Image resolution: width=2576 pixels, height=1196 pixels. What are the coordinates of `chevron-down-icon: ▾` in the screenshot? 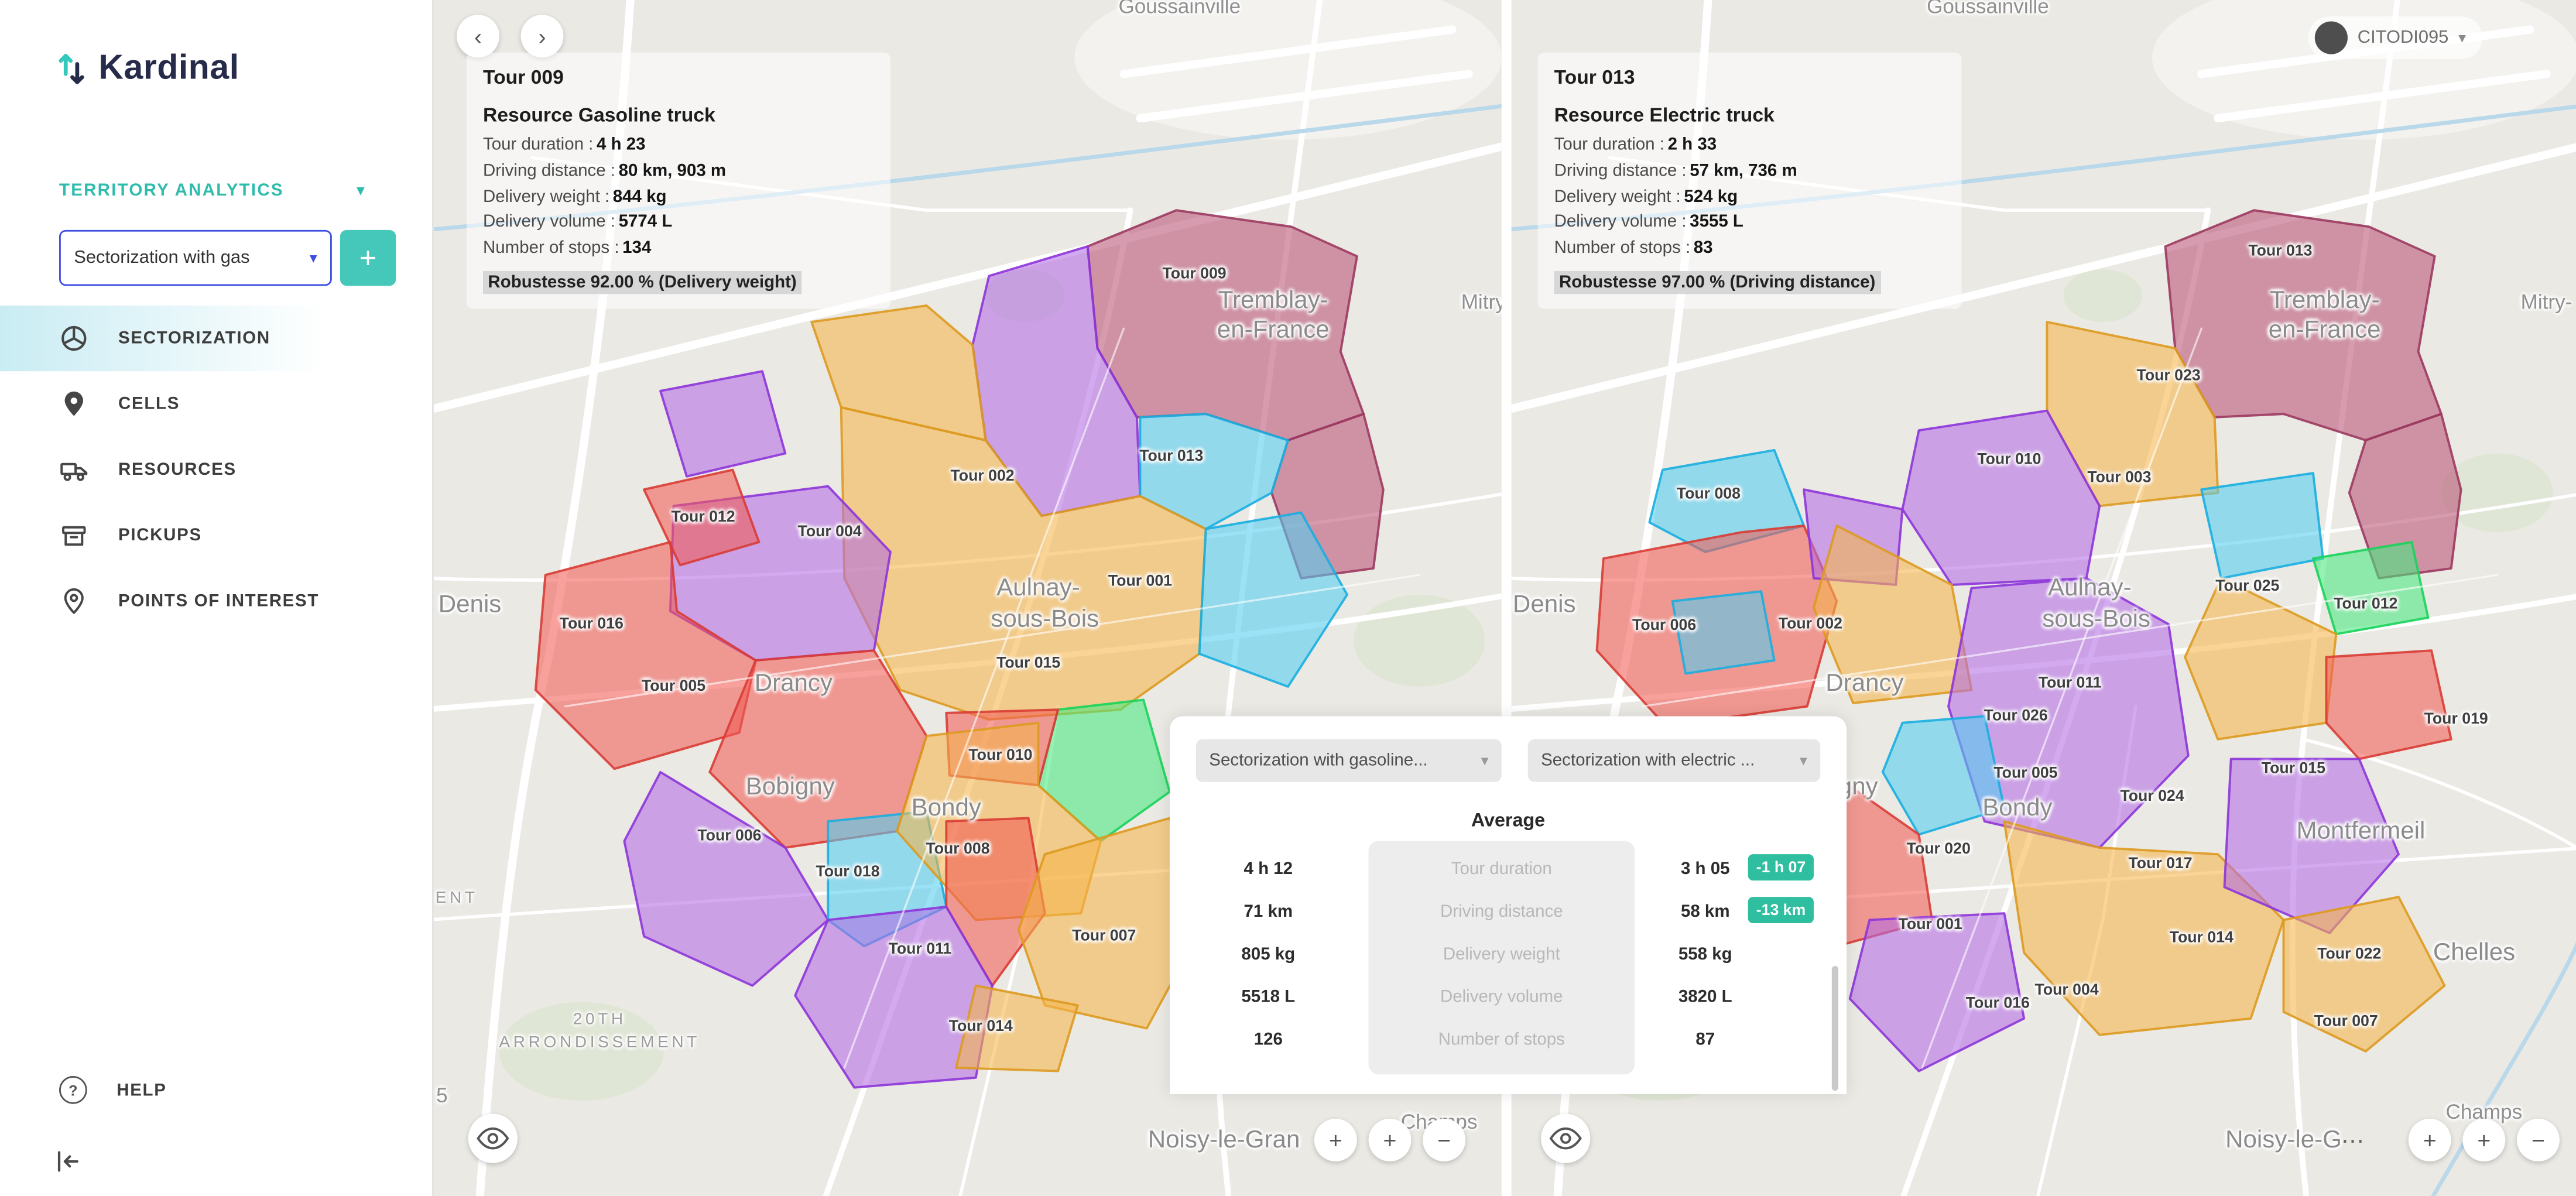 It's located at (360, 190).